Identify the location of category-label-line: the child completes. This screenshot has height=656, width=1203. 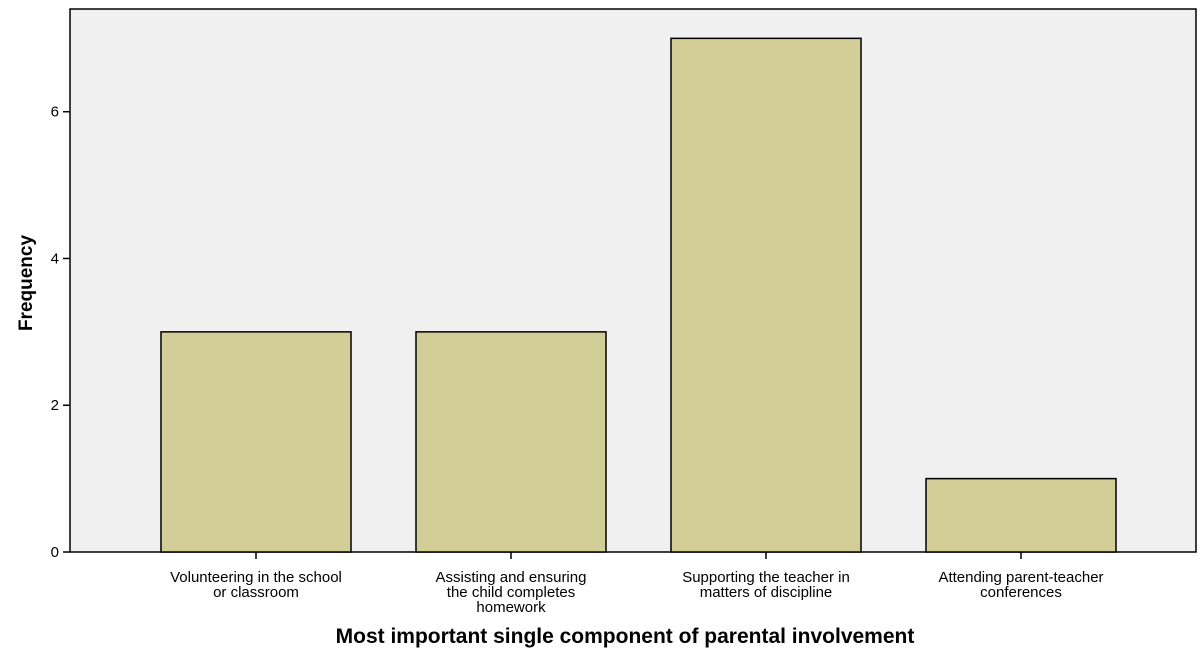
(511, 592).